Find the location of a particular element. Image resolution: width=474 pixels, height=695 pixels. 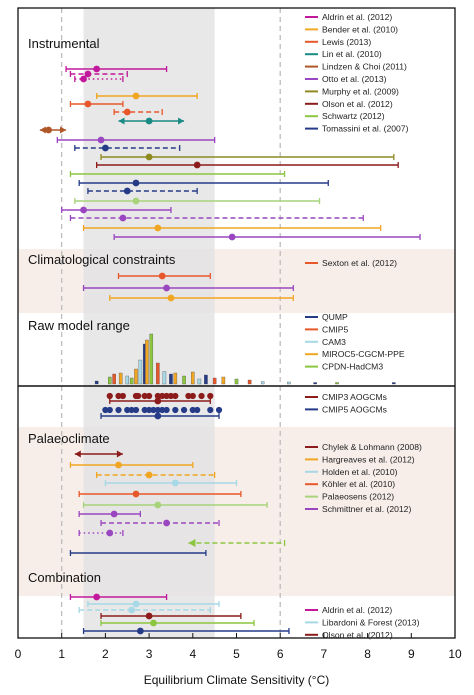

legend-item-0-7: Olson et al. (2012) is located at coordinates (349, 104).